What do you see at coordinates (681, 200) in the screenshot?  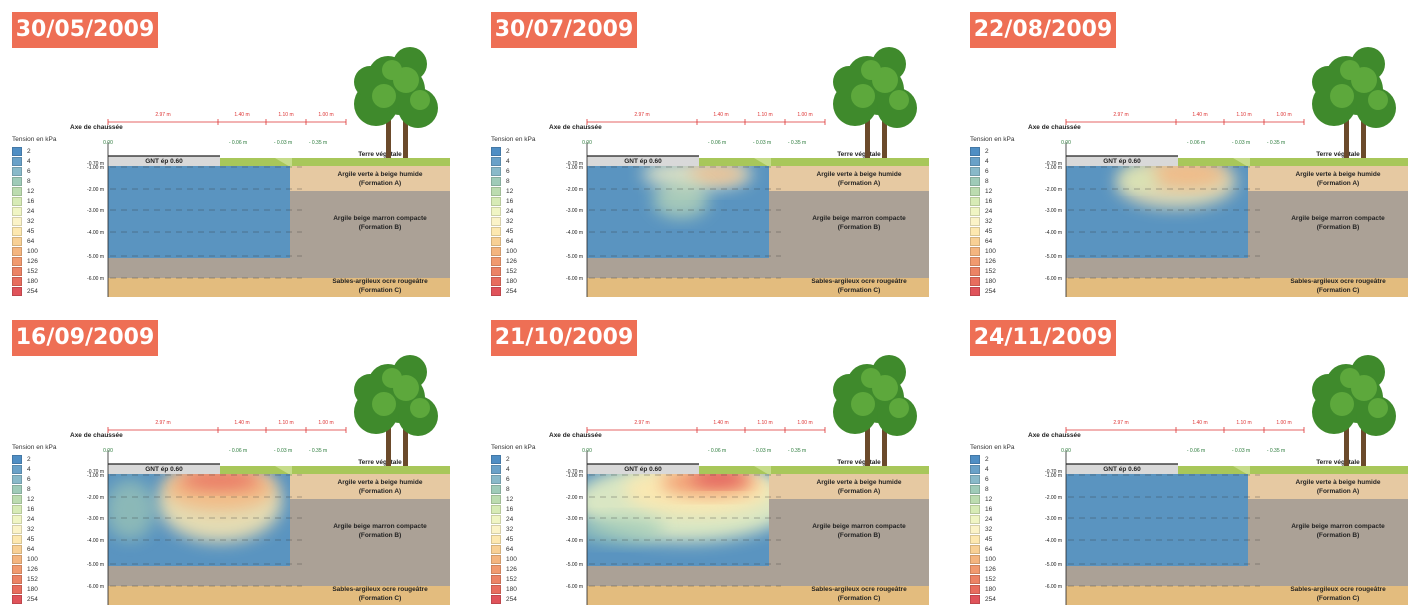 I see `tension-patch` at bounding box center [681, 200].